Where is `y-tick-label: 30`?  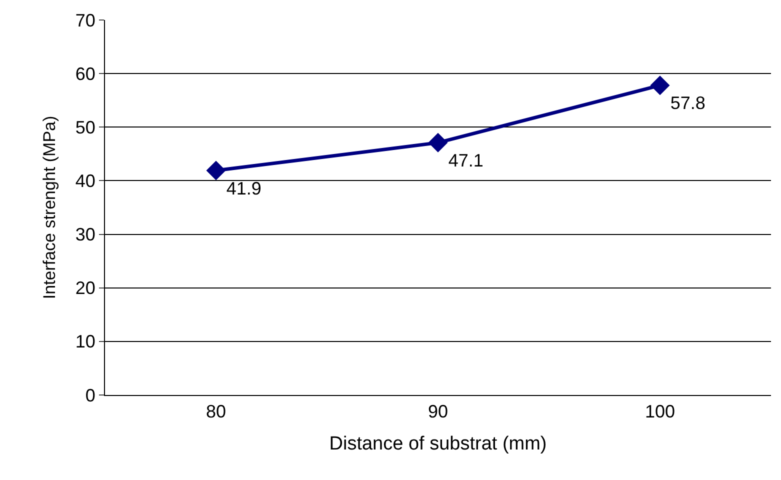 y-tick-label: 30 is located at coordinates (85, 234).